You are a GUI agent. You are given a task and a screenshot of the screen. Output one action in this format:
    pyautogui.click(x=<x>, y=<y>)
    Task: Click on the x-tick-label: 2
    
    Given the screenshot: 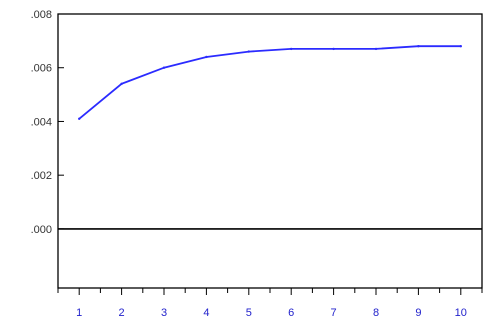 What is the action you would take?
    pyautogui.click(x=122, y=313)
    